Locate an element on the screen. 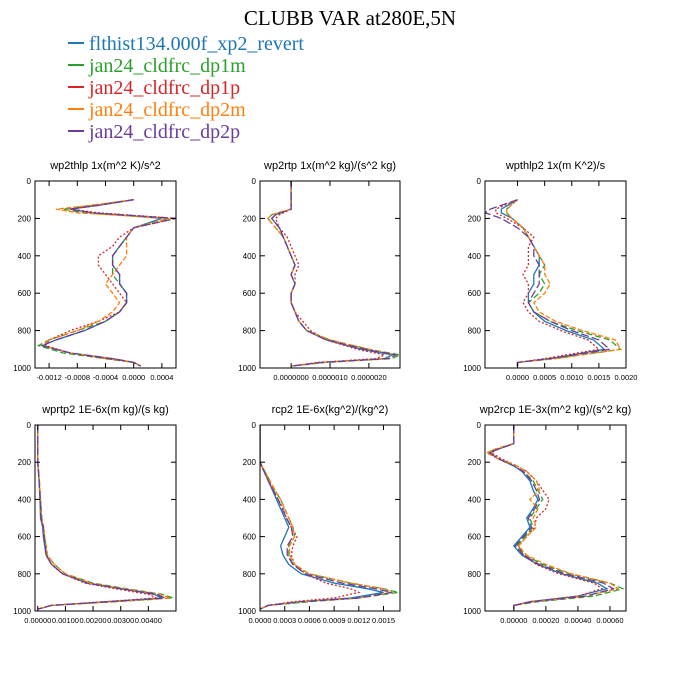  x-tick-label: 0.0006 is located at coordinates (309, 620).